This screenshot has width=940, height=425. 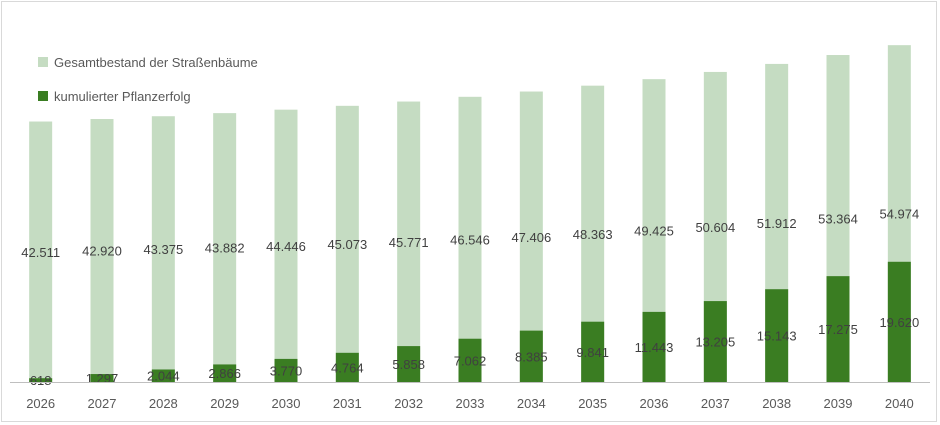 What do you see at coordinates (715, 227) in the screenshot?
I see `data-label-total-2037: 50.604` at bounding box center [715, 227].